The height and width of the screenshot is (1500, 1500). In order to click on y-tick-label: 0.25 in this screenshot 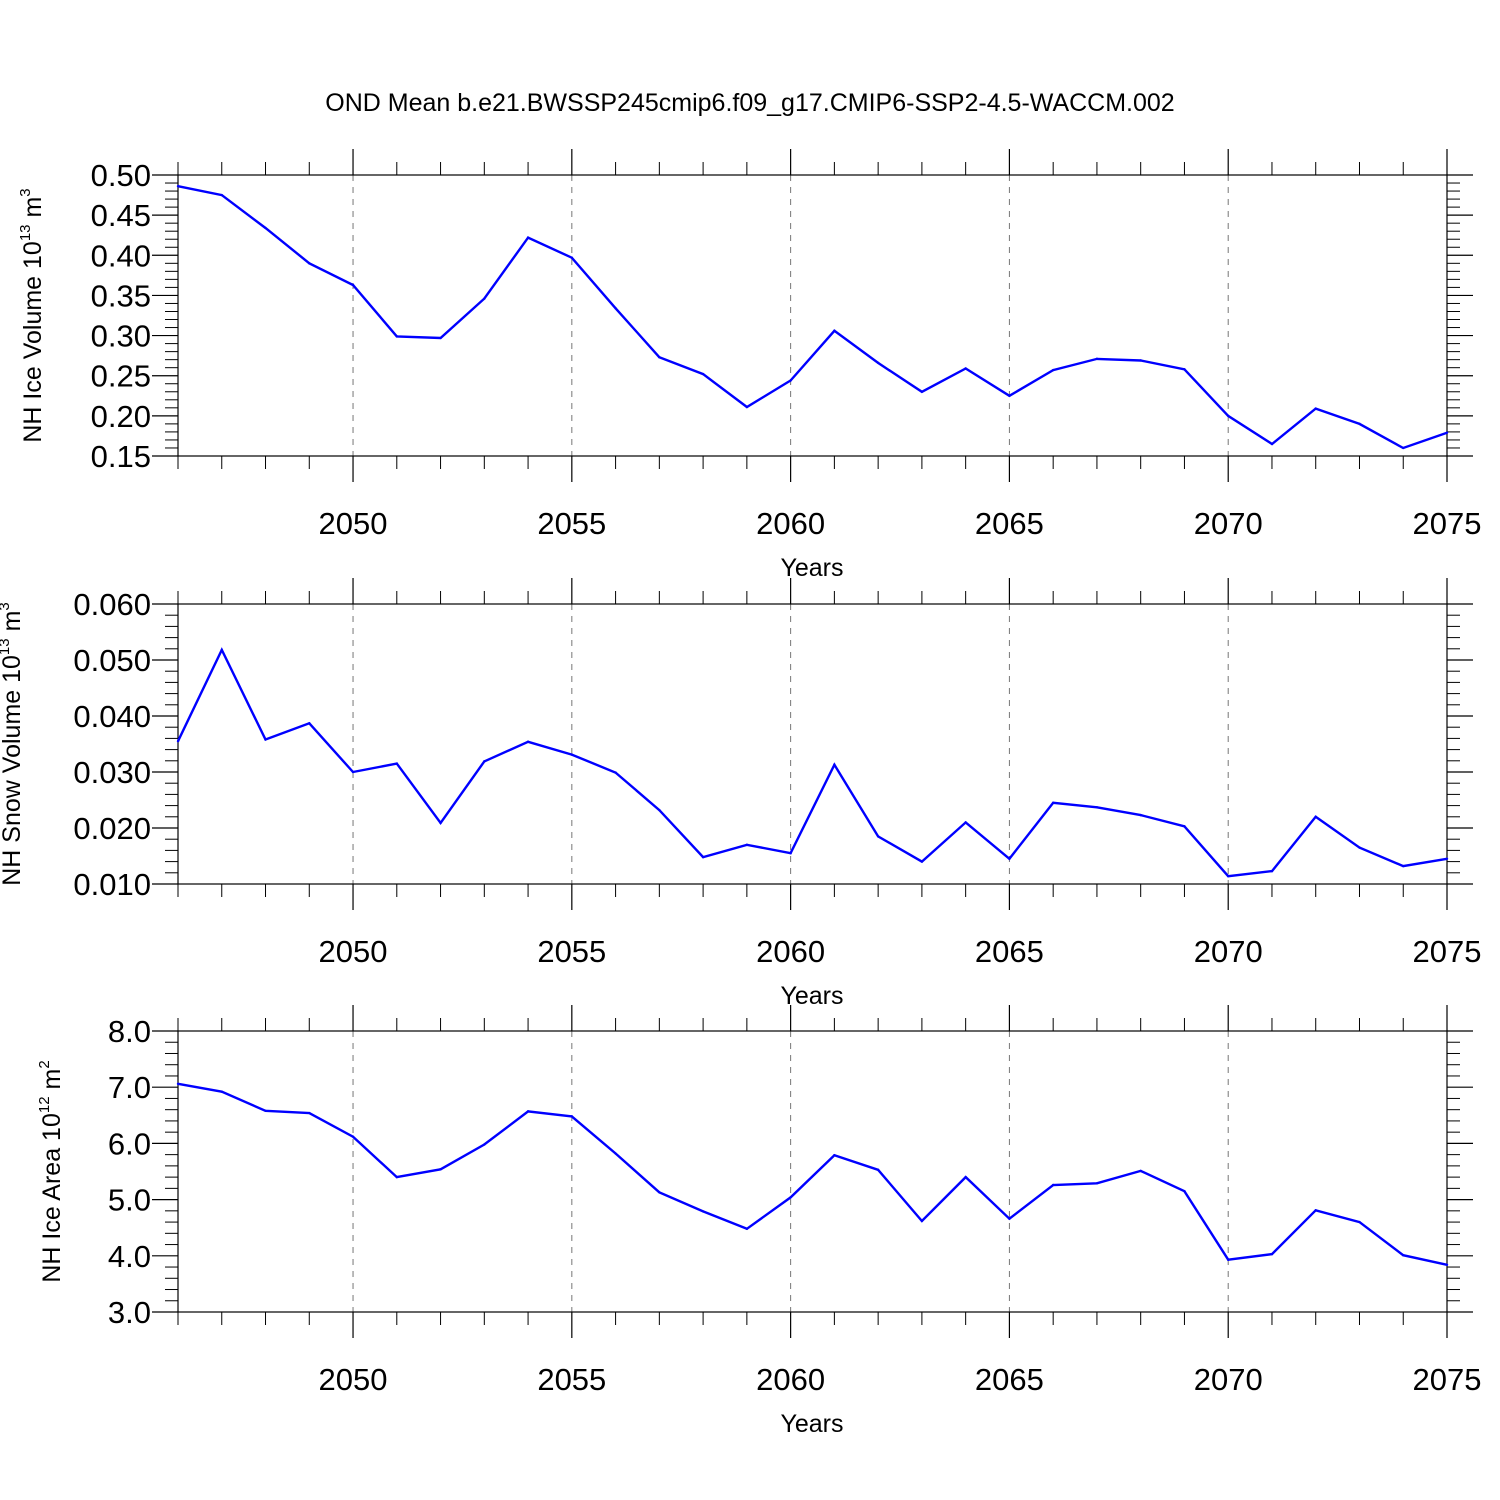, I will do `click(121, 376)`.